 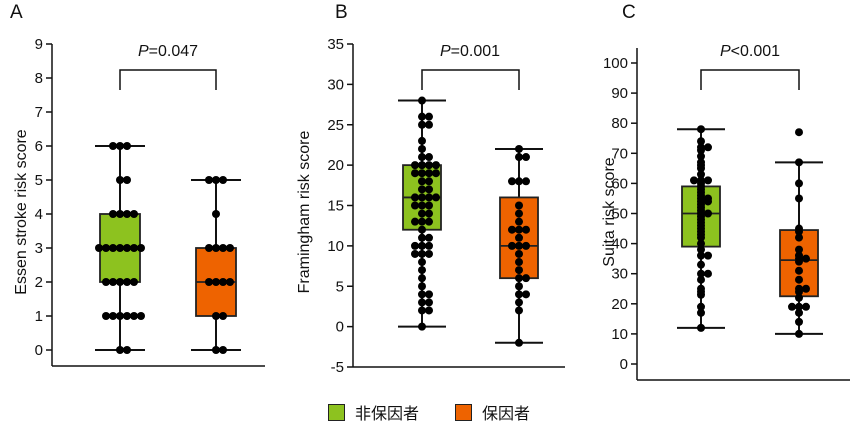 I want to click on y-tick-label: 35, so click(x=335, y=44).